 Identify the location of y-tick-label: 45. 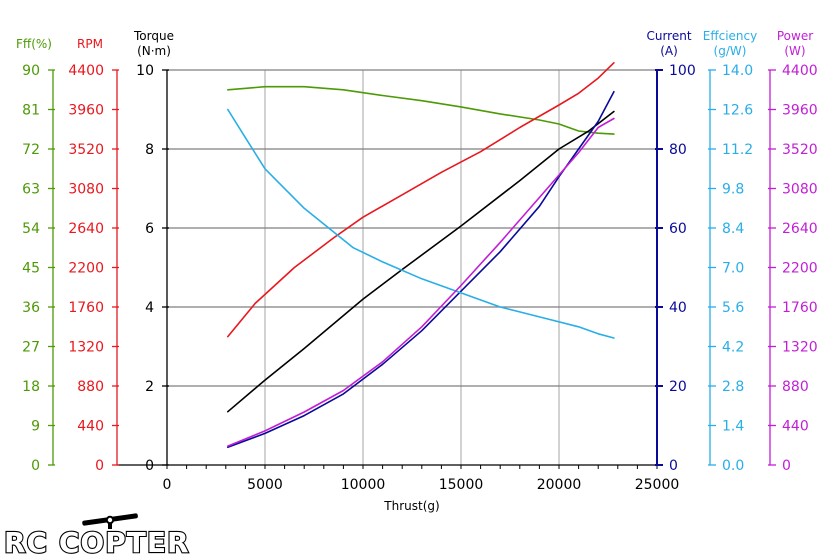
(31, 269).